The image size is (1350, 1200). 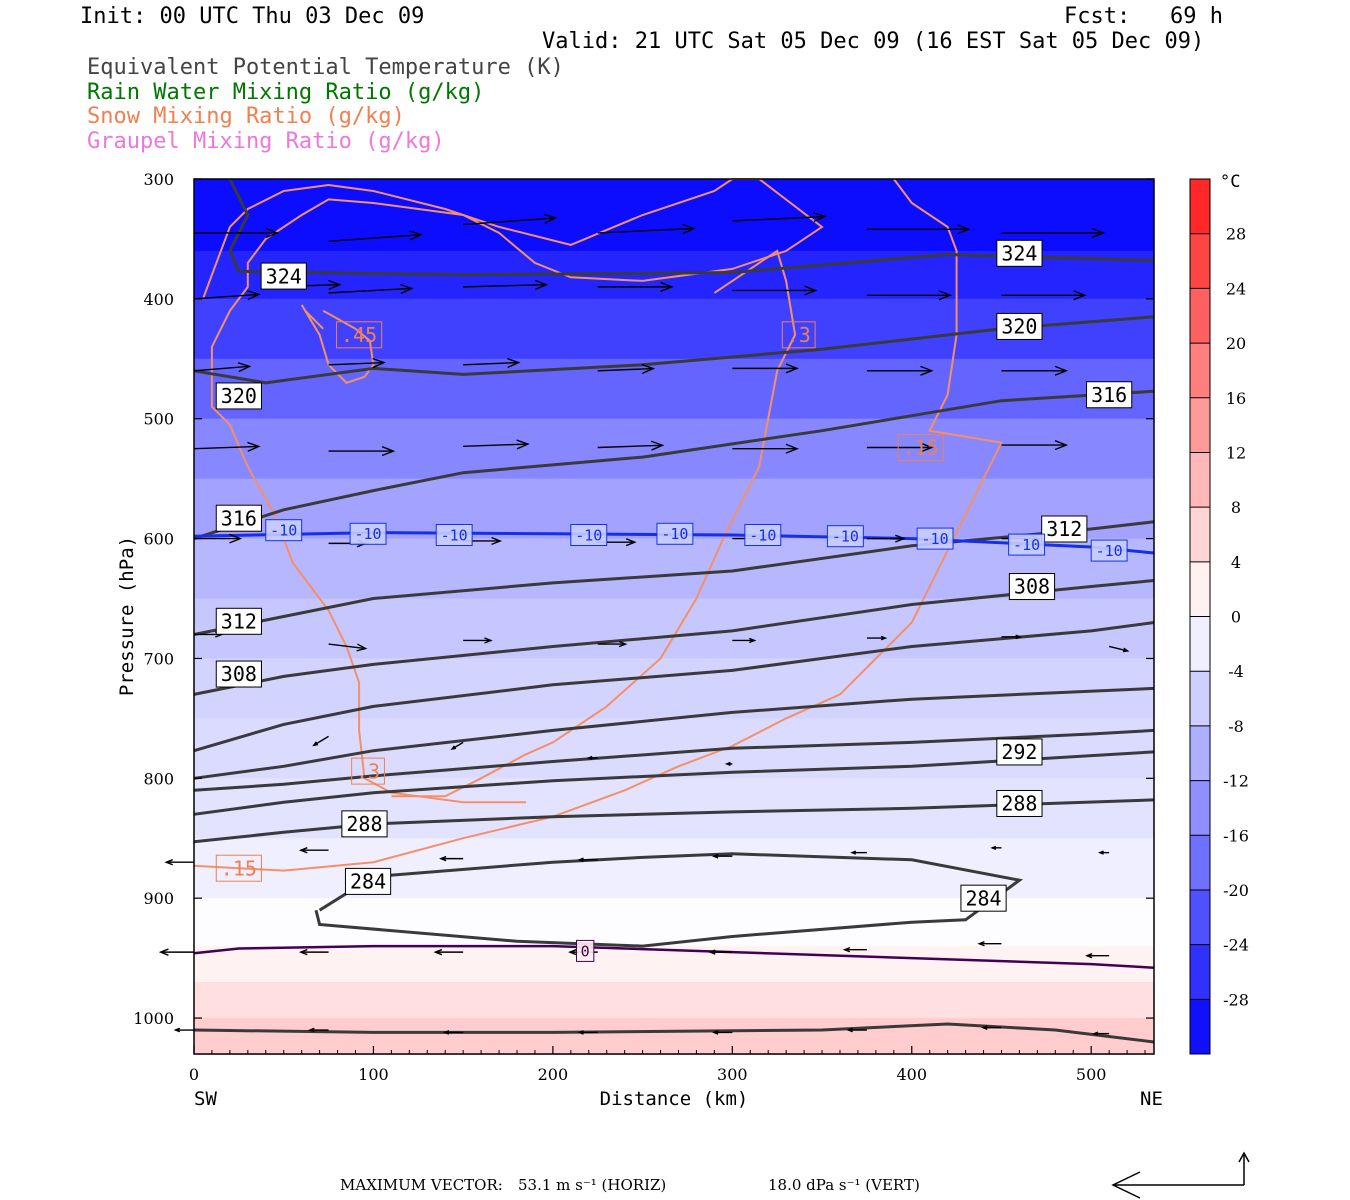 I want to click on colorbar-tick-label: -20, so click(x=1236, y=890).